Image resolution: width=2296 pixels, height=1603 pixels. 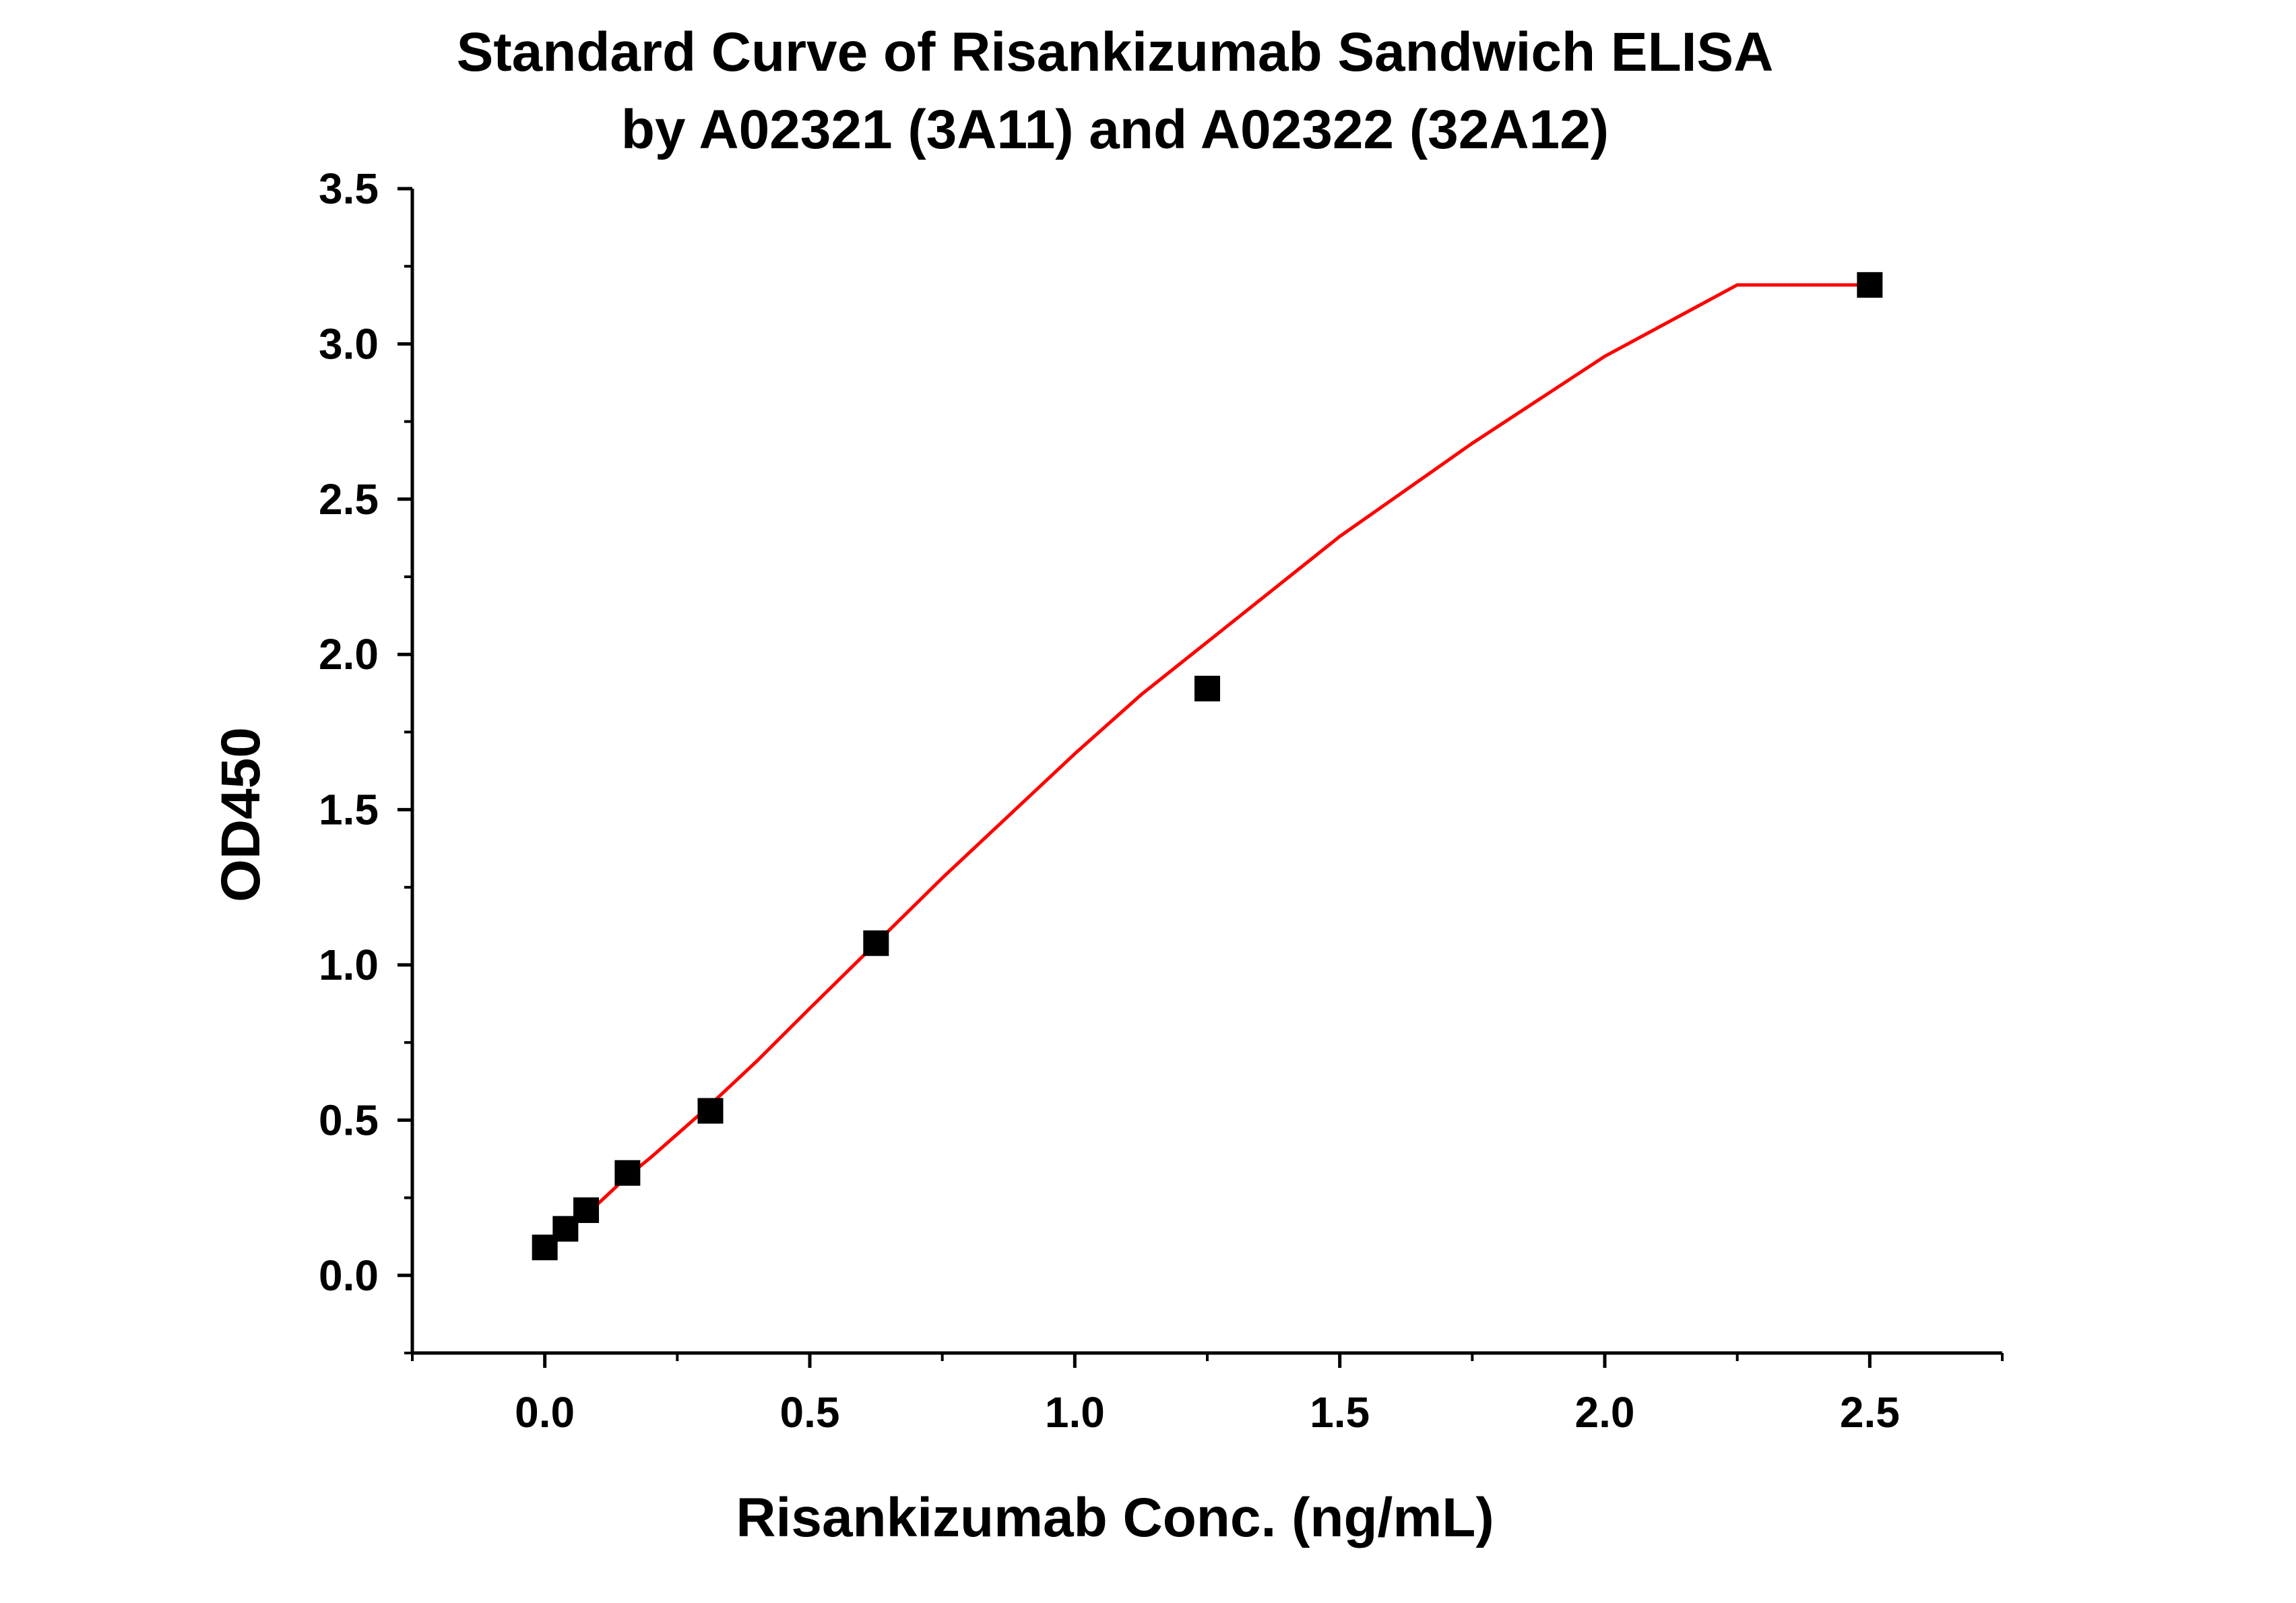 What do you see at coordinates (241, 814) in the screenshot?
I see `y-axis-title: OD450` at bounding box center [241, 814].